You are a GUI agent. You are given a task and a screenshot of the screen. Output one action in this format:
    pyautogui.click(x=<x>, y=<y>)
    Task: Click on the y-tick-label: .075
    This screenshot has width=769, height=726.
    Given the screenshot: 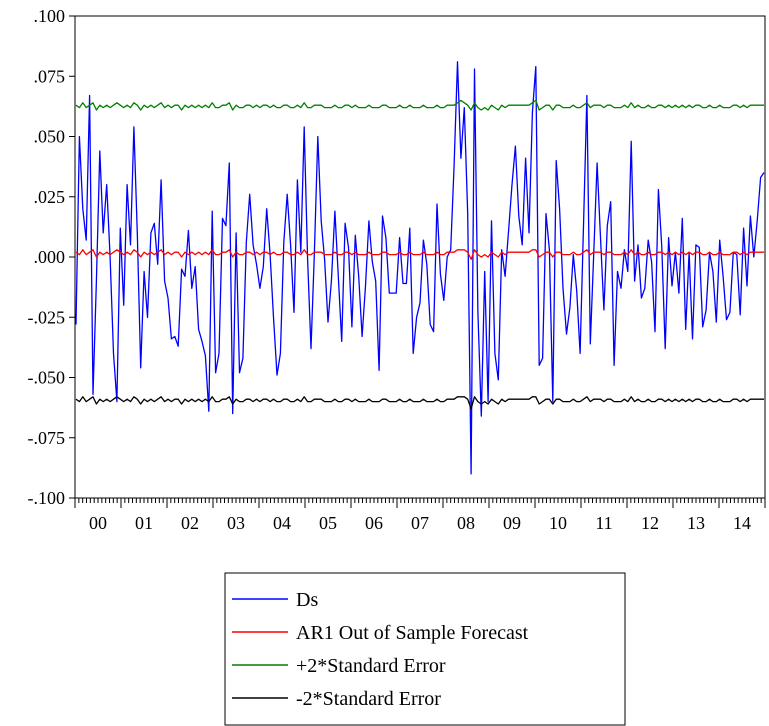 What is the action you would take?
    pyautogui.click(x=50, y=76)
    